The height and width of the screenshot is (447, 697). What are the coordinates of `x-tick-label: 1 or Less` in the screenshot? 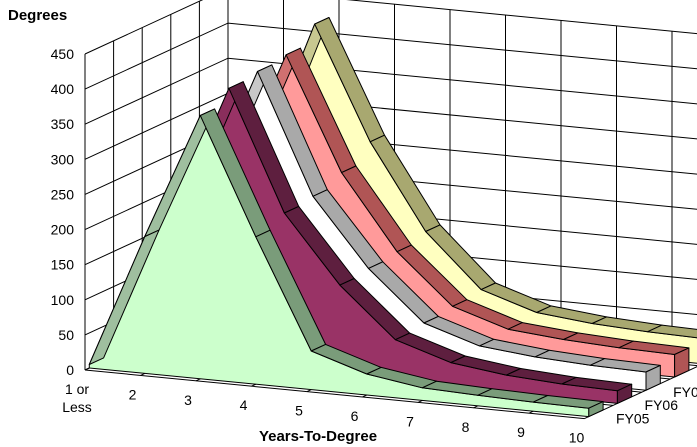 It's located at (77, 398).